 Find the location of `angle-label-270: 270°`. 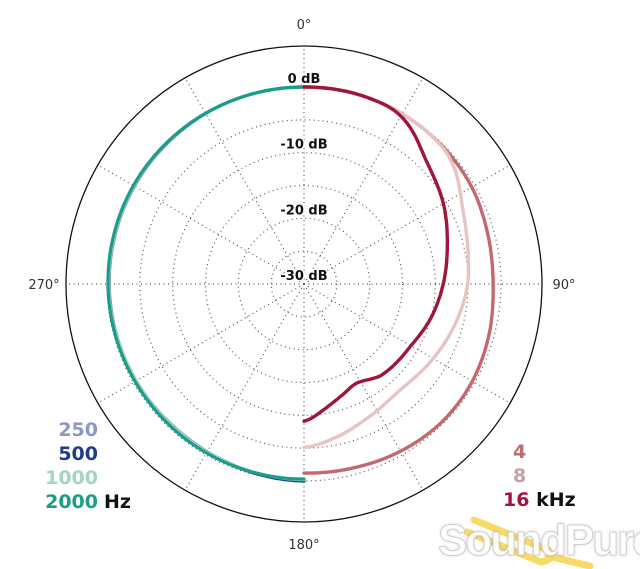

angle-label-270: 270° is located at coordinates (43, 285).